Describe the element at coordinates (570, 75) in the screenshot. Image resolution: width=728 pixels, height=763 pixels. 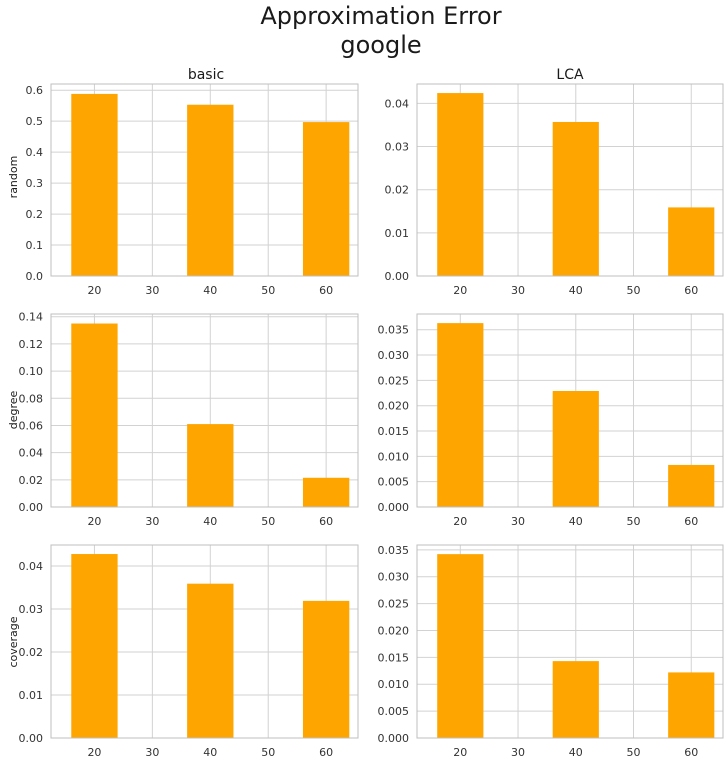
I see `column-title-lca: LCA` at that location.